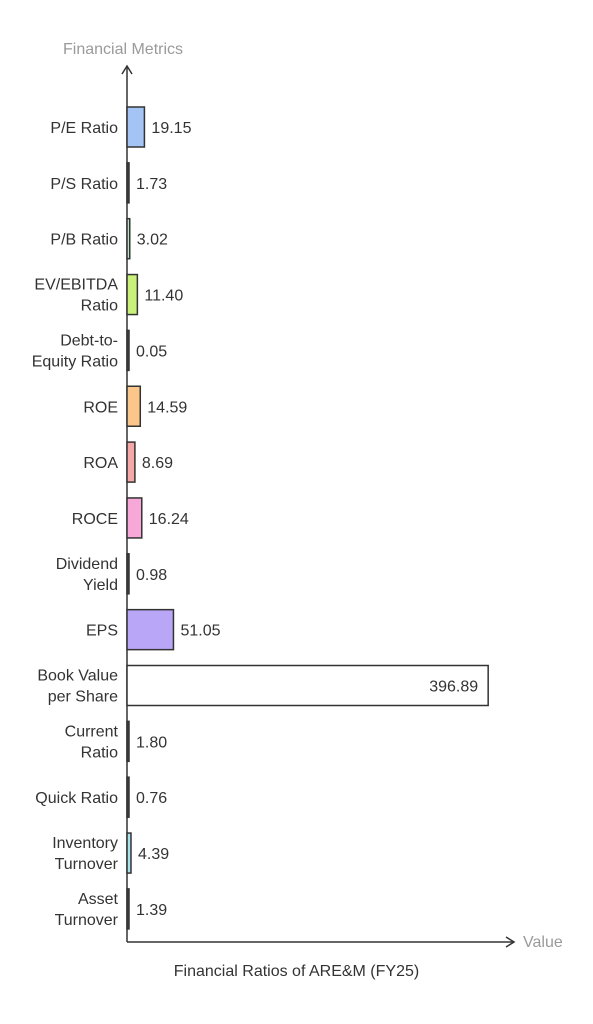 The width and height of the screenshot is (593, 1024). Describe the element at coordinates (171, 128) in the screenshot. I see `value-label: 19.15` at that location.